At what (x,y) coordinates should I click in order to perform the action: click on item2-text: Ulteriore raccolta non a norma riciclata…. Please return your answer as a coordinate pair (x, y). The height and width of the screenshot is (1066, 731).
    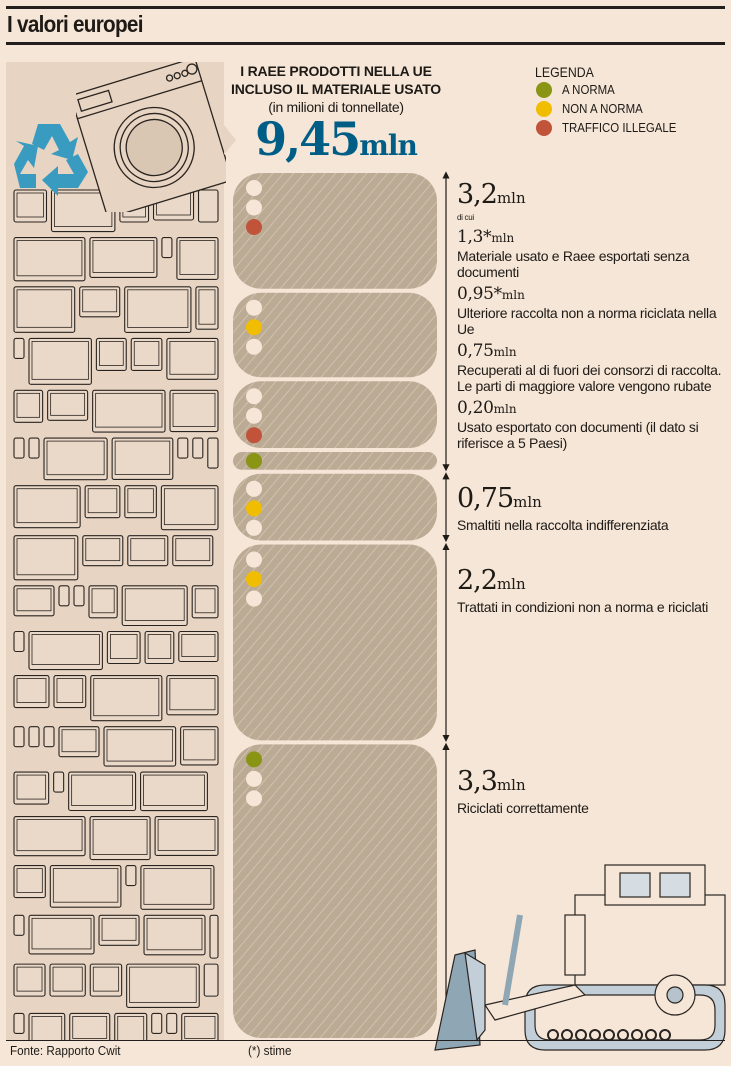
    Looking at the image, I should click on (587, 321).